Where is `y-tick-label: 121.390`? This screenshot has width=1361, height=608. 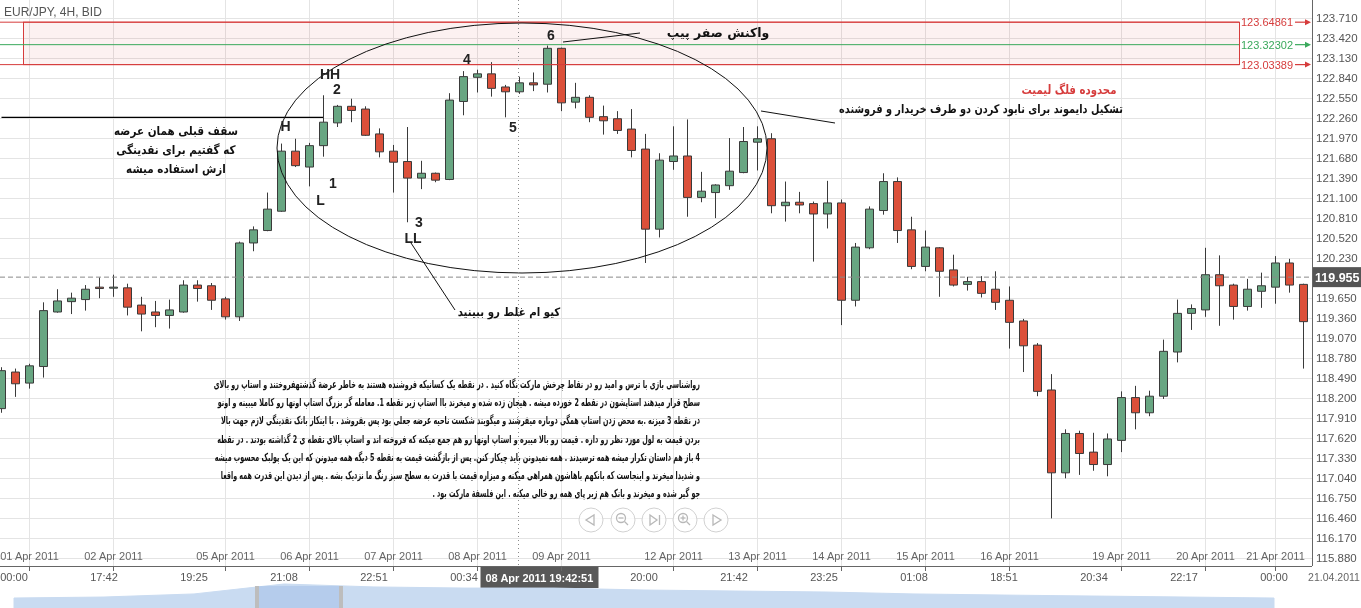
y-tick-label: 121.390 is located at coordinates (1337, 178).